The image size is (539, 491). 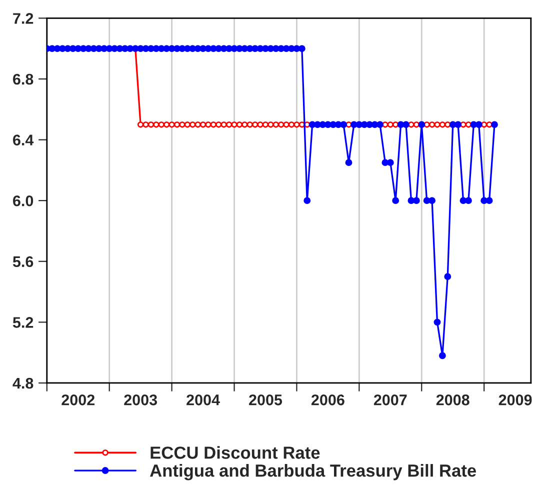 I want to click on x-tick-label: 2007, so click(x=390, y=400).